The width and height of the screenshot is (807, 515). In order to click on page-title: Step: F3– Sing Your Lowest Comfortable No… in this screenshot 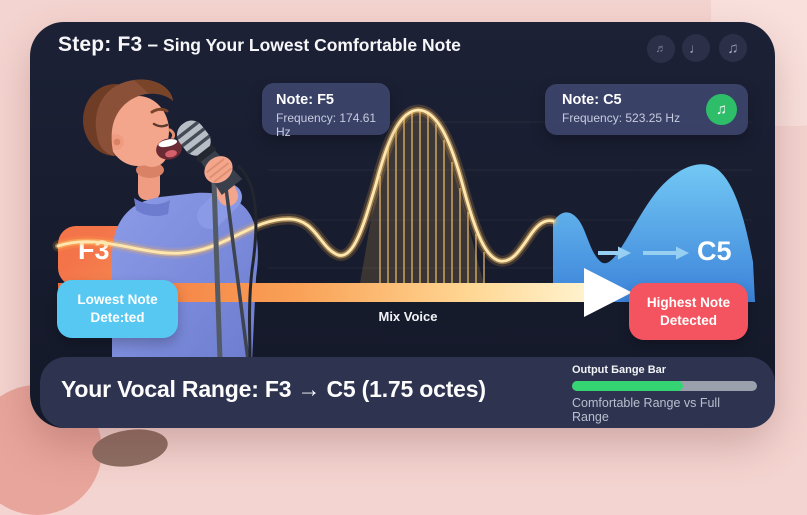, I will do `click(259, 45)`.